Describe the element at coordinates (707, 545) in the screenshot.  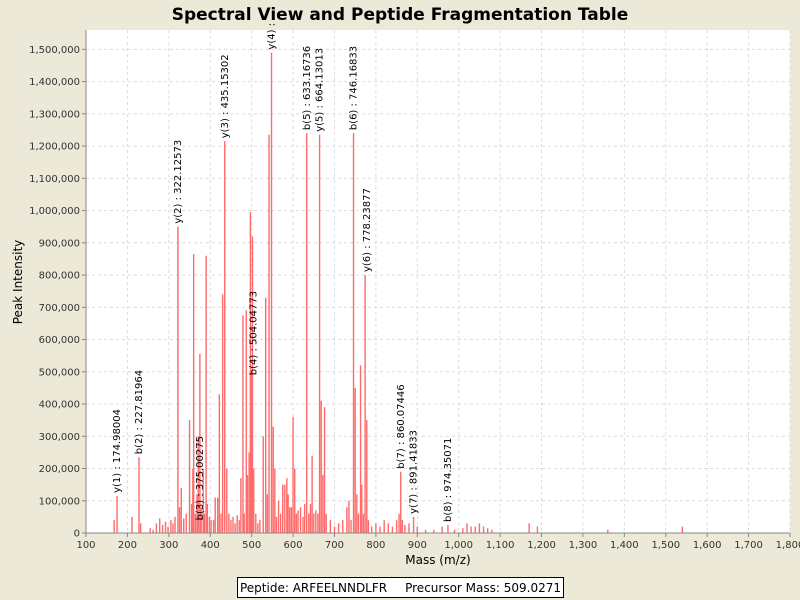
I see `x-tick-label: 1,600` at that location.